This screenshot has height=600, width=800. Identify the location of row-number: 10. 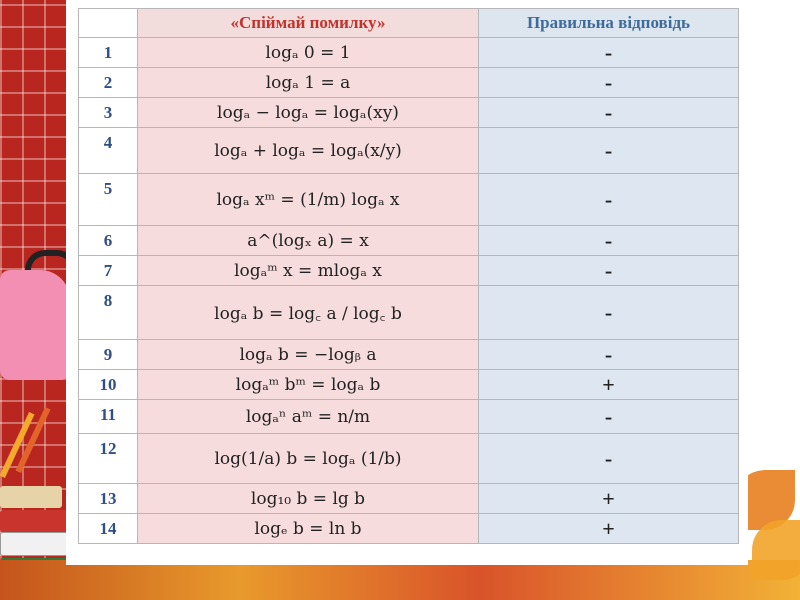
(108, 384).